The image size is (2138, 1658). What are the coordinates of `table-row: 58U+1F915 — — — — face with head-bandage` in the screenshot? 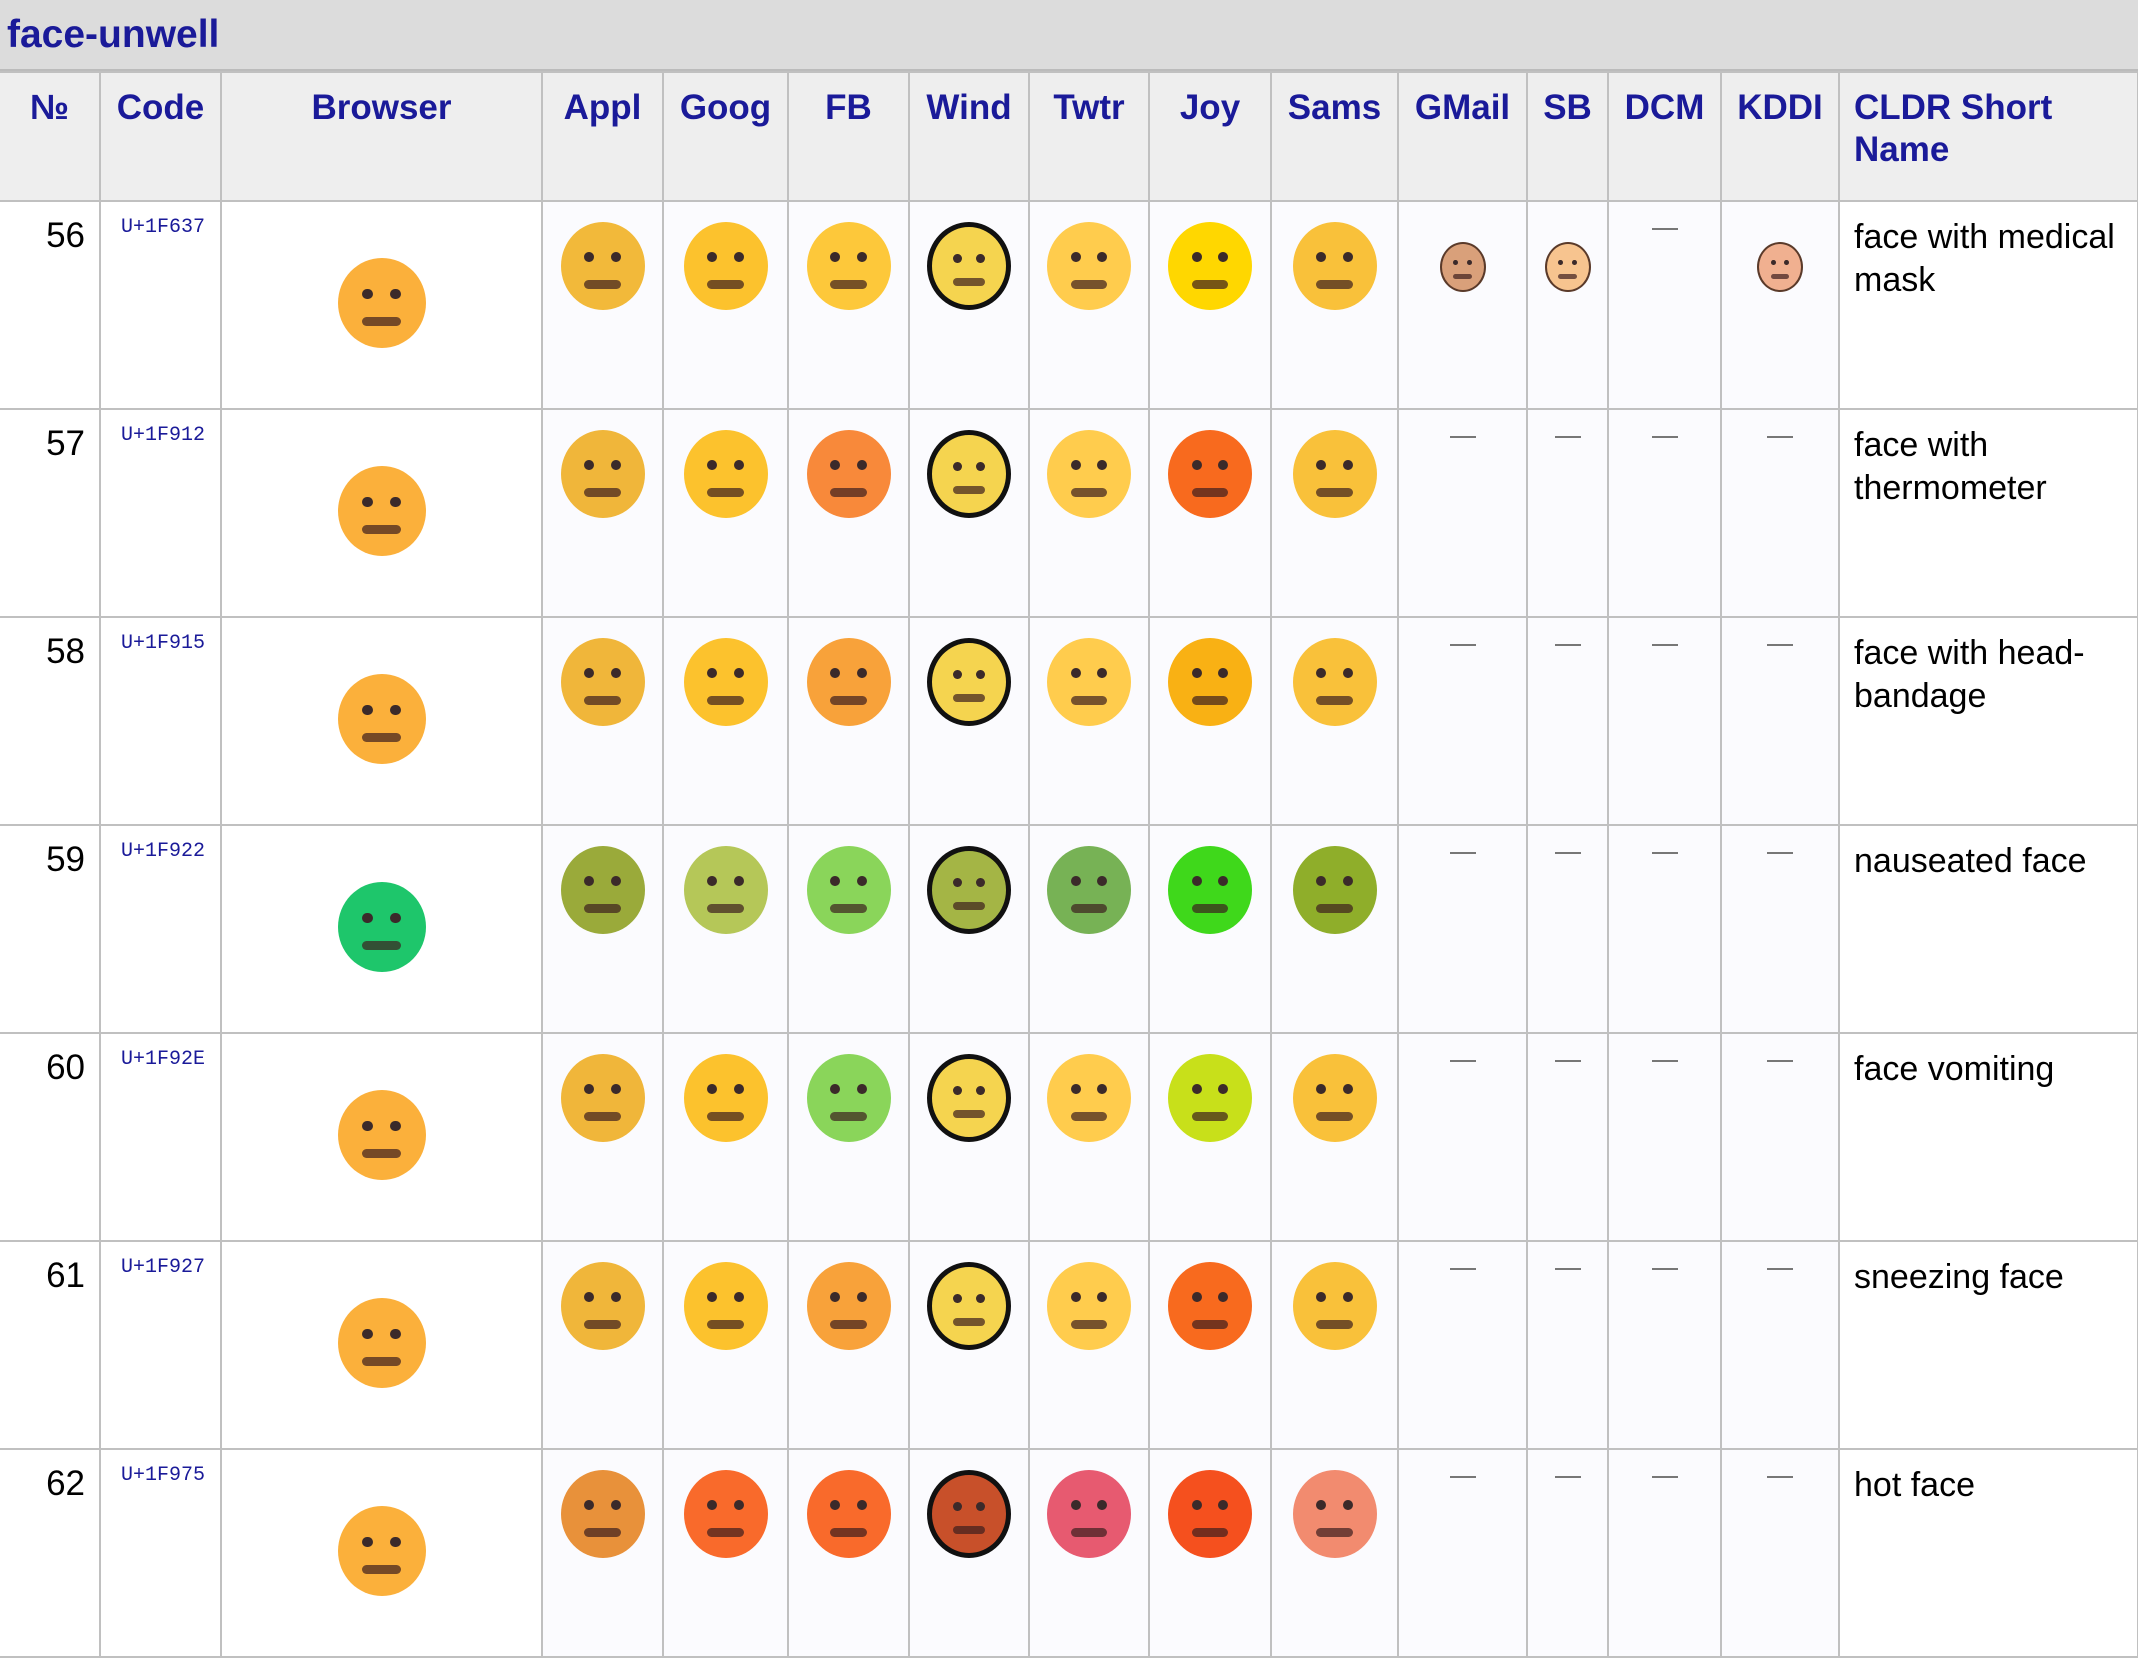 It's located at (1069, 721).